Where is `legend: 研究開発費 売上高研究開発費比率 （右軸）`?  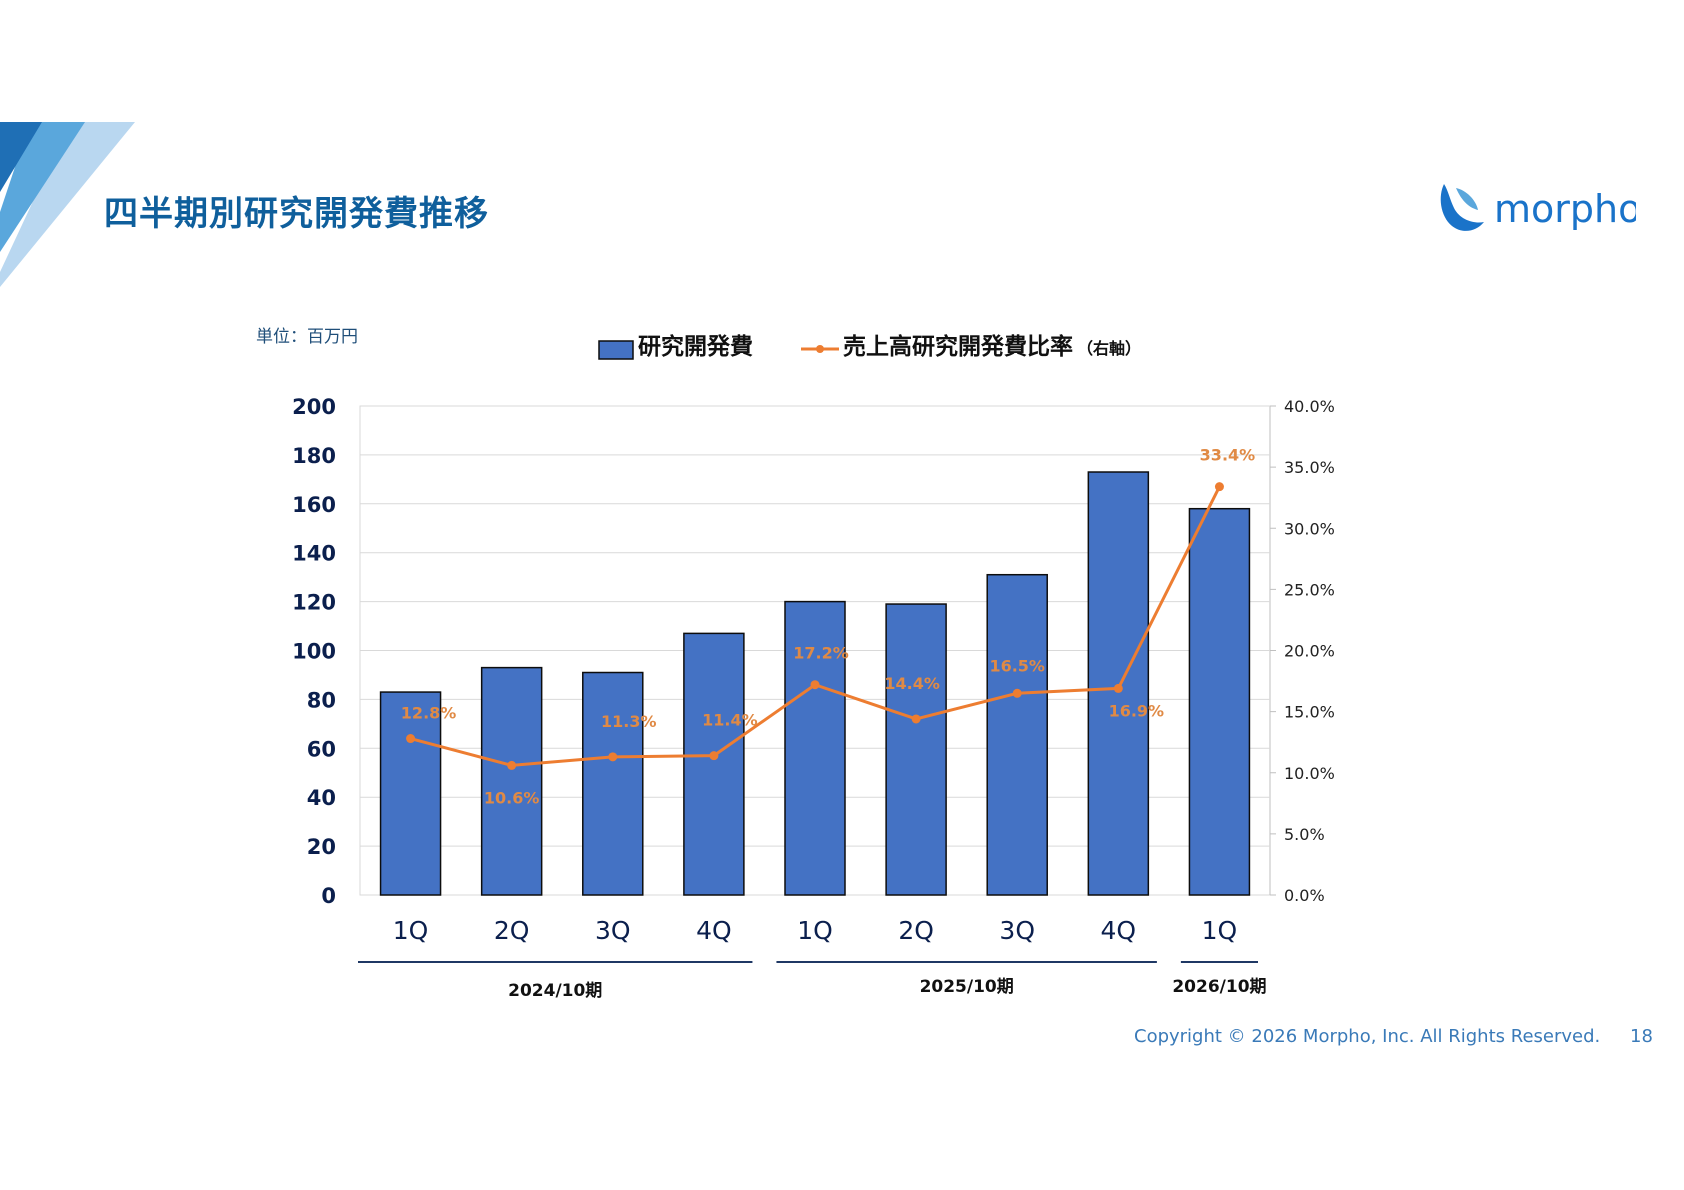
legend: 研究開発費 売上高研究開発費比率 （右軸） is located at coordinates (869, 346).